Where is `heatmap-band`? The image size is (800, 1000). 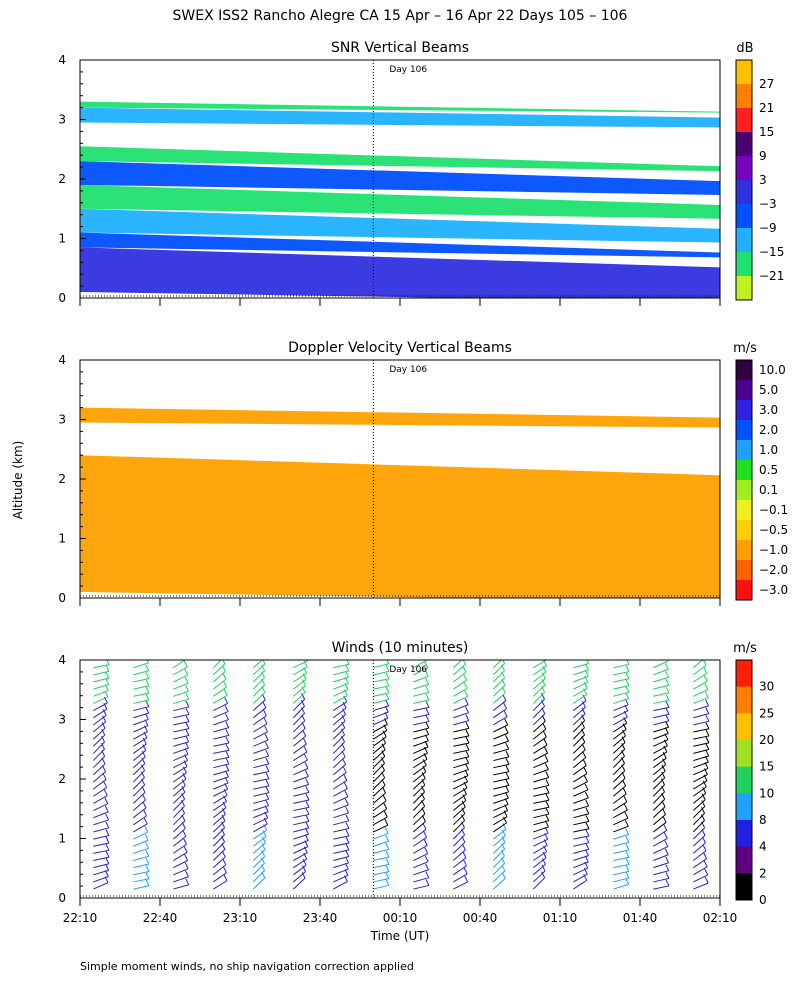
heatmap-band is located at coordinates (400, 107).